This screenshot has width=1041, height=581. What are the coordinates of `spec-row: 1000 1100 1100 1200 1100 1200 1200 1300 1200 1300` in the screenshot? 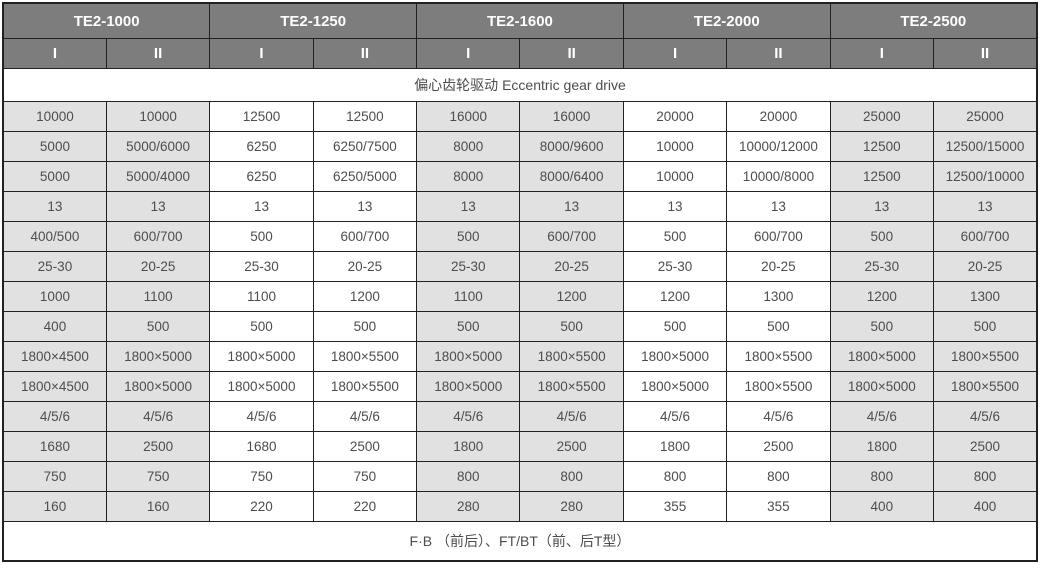 It's located at (520, 296).